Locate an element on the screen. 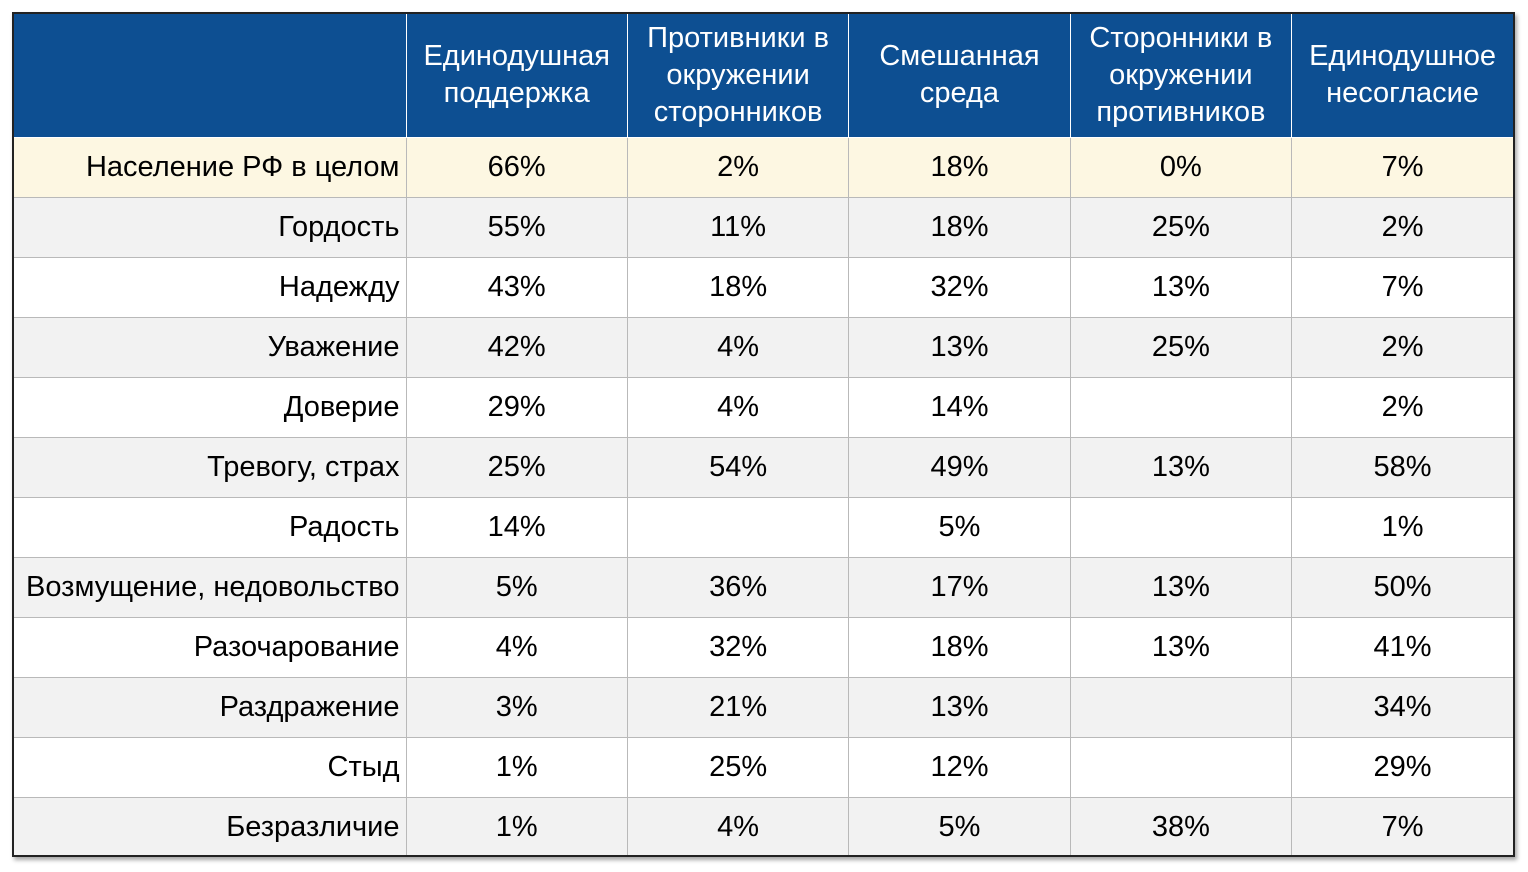  value-cell: 36% is located at coordinates (738, 587).